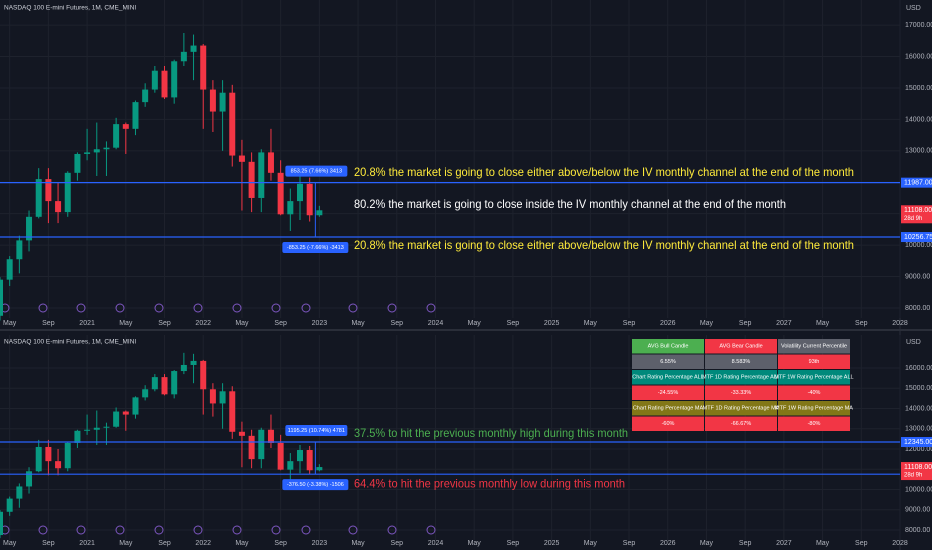  Describe the element at coordinates (918, 245) in the screenshot. I see `y-tick-label: 10000.00` at that location.